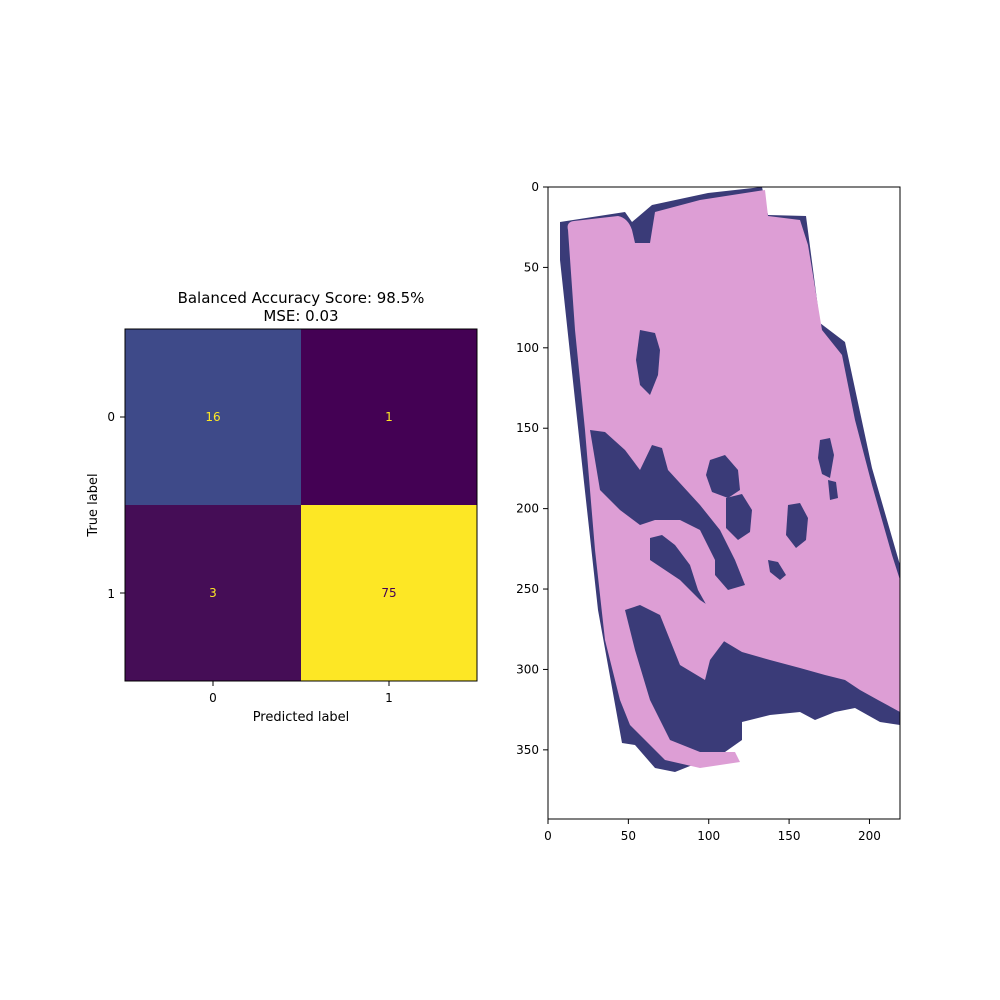 Image resolution: width=1000 pixels, height=1000 pixels. I want to click on image-y-tick-label: 250, so click(527, 589).